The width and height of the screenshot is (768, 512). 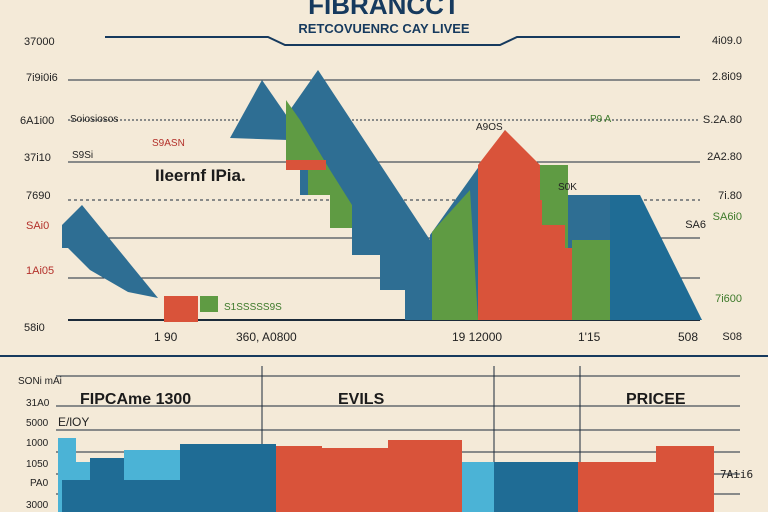 What do you see at coordinates (455, 255) in the screenshot?
I see `area-right-green` at bounding box center [455, 255].